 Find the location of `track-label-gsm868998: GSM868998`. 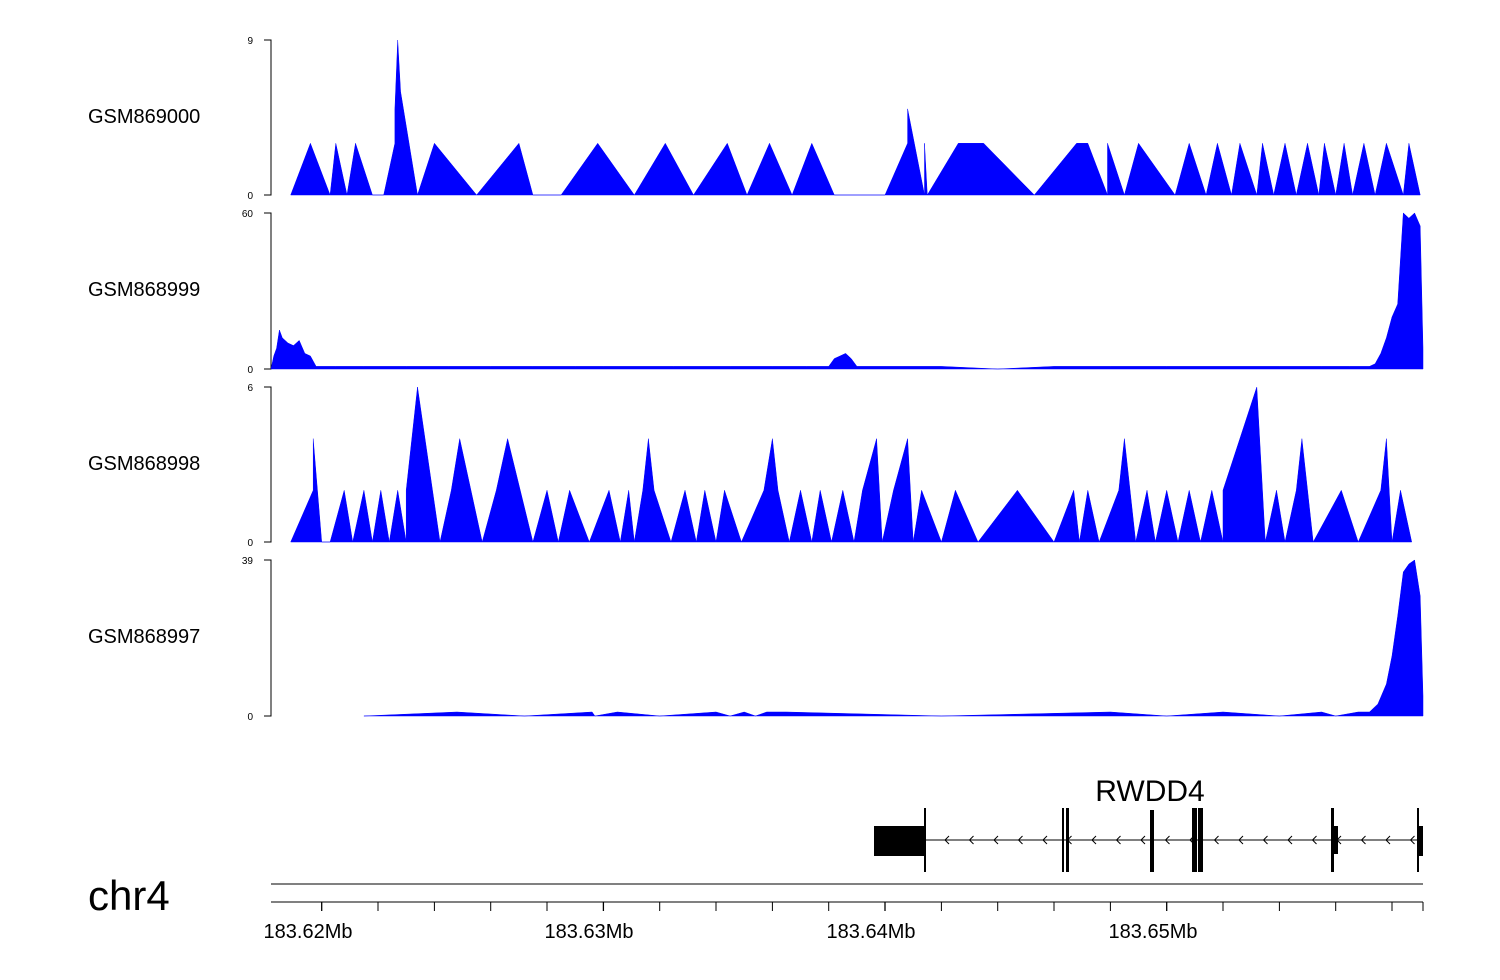

track-label-gsm868998: GSM868998 is located at coordinates (144, 464).